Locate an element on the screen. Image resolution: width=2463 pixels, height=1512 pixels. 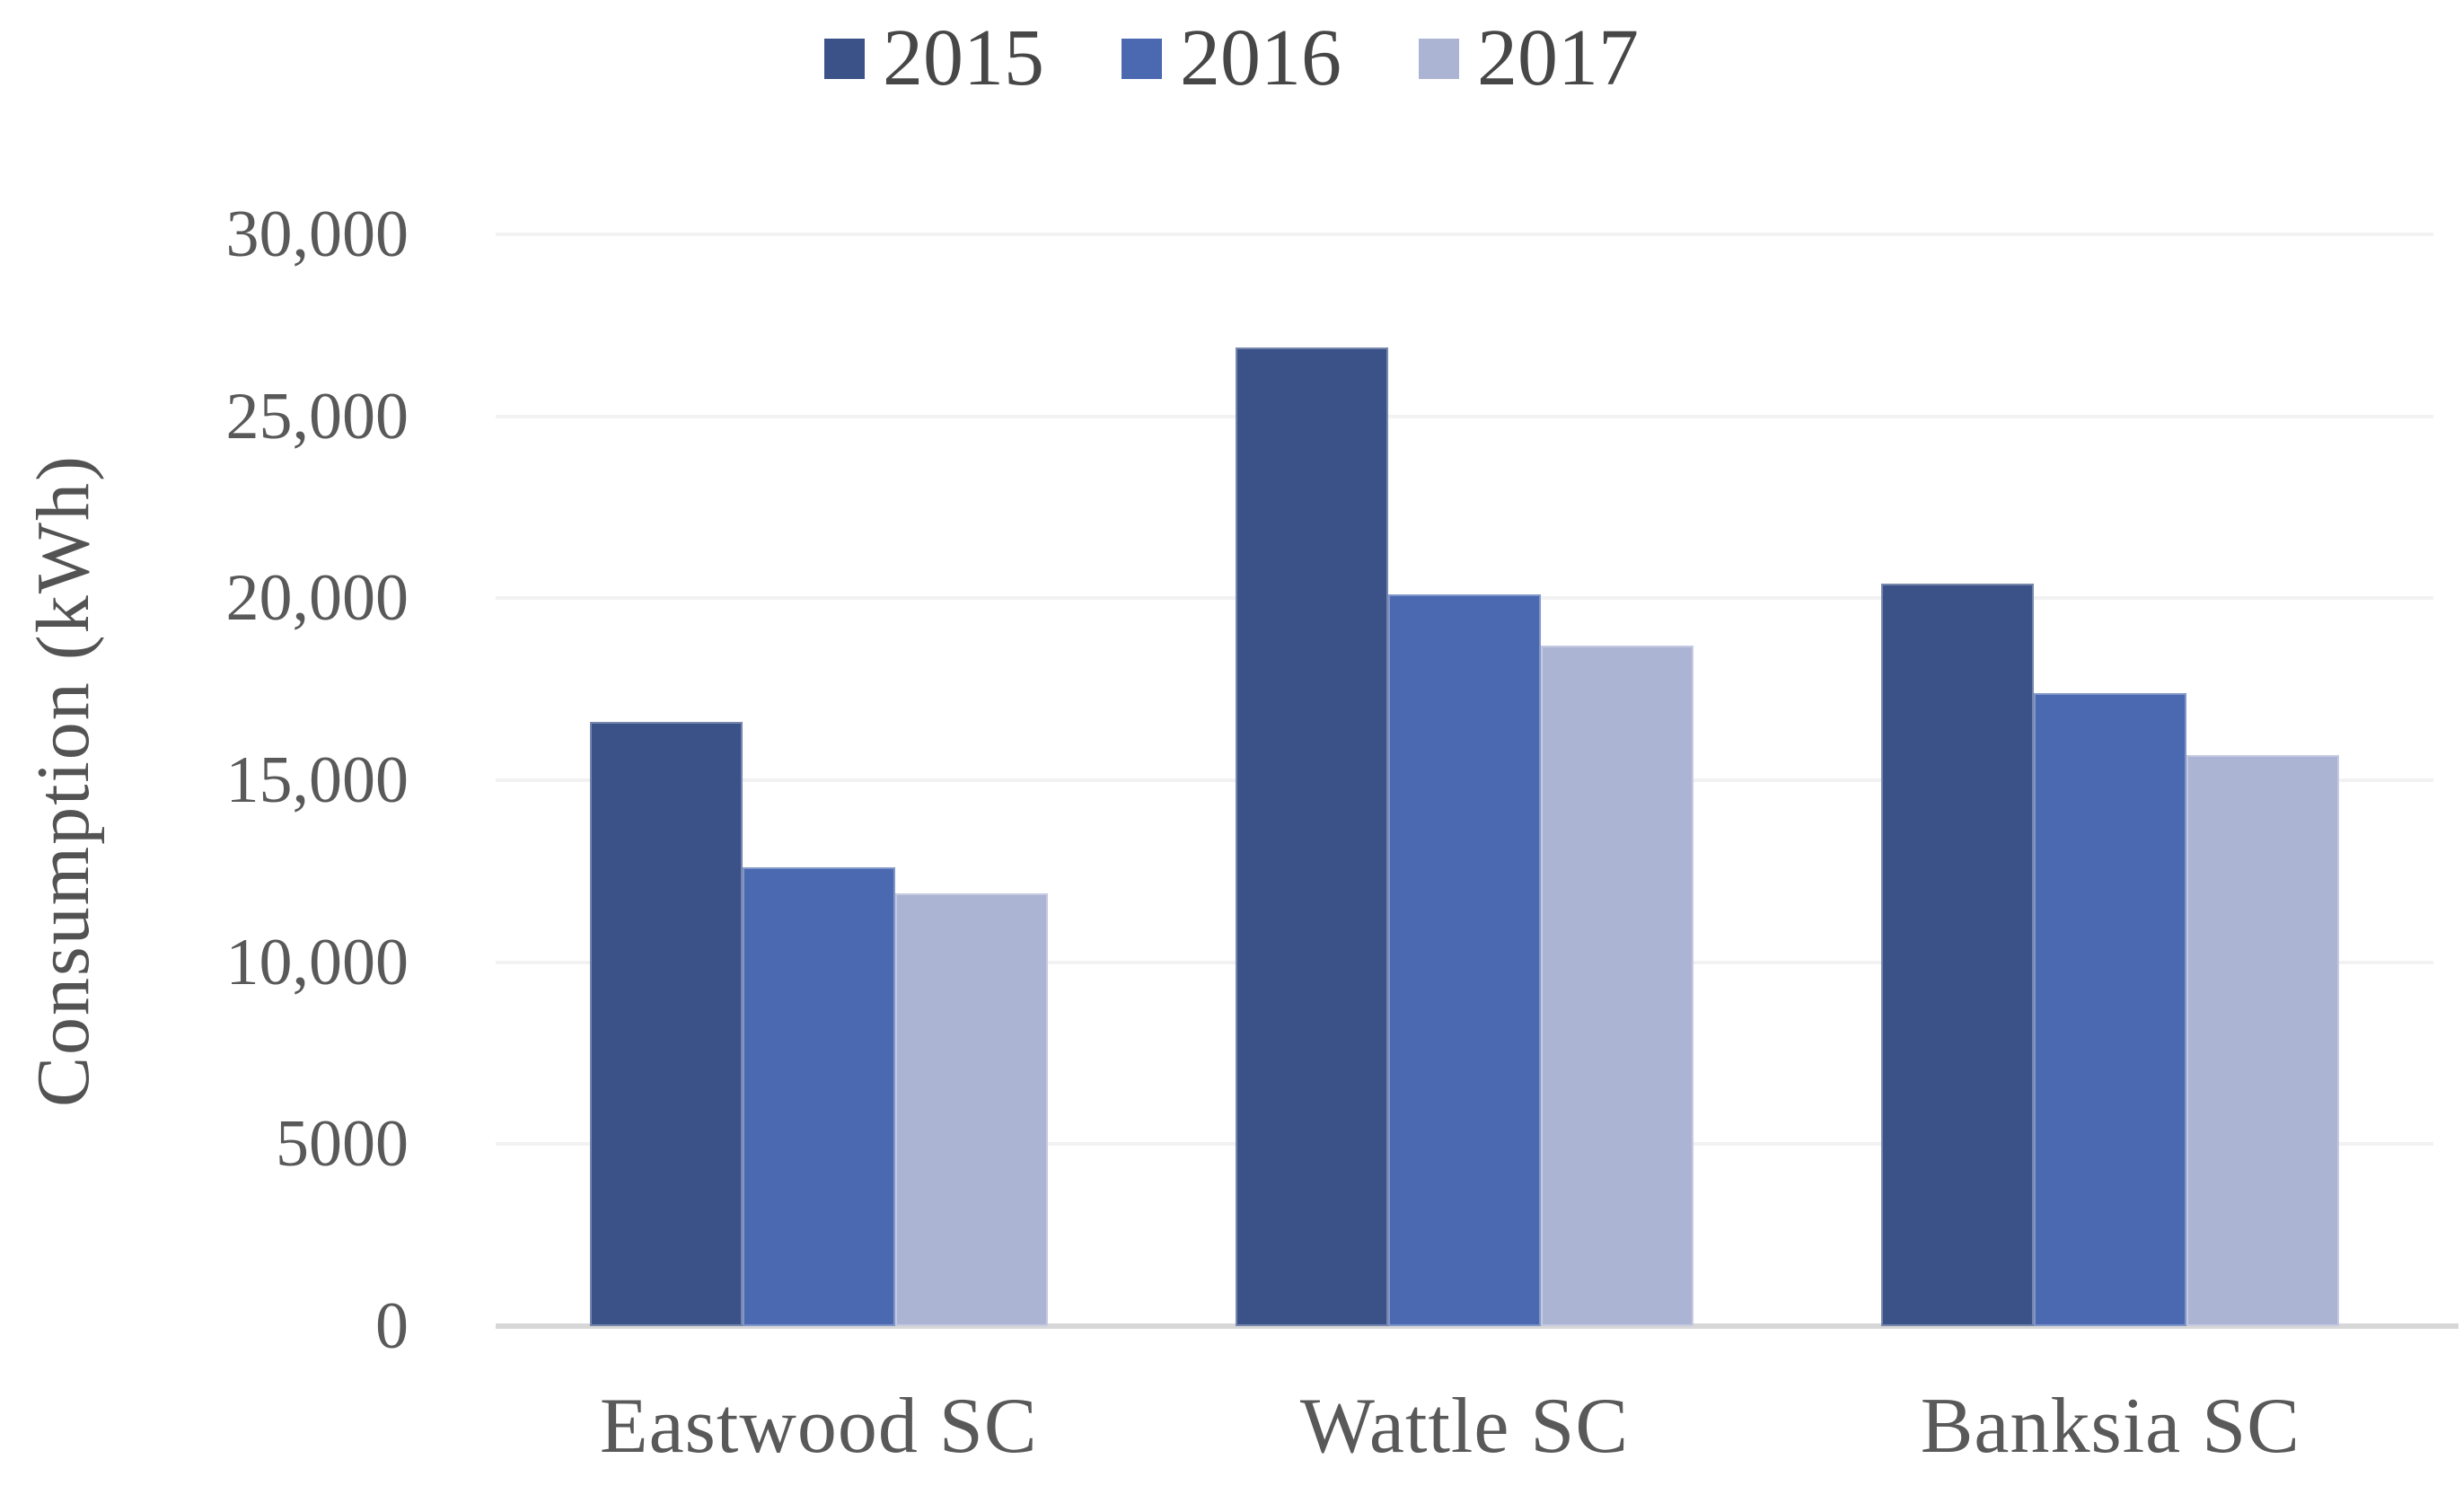
legend-label-2015: 2015 is located at coordinates (964, 57).